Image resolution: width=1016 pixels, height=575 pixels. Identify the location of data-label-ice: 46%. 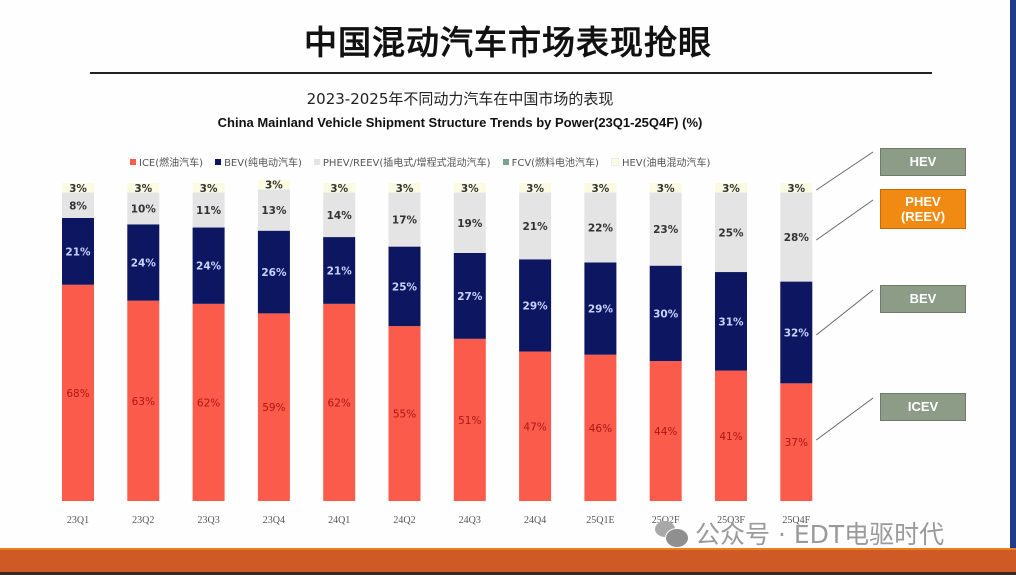
(600, 429).